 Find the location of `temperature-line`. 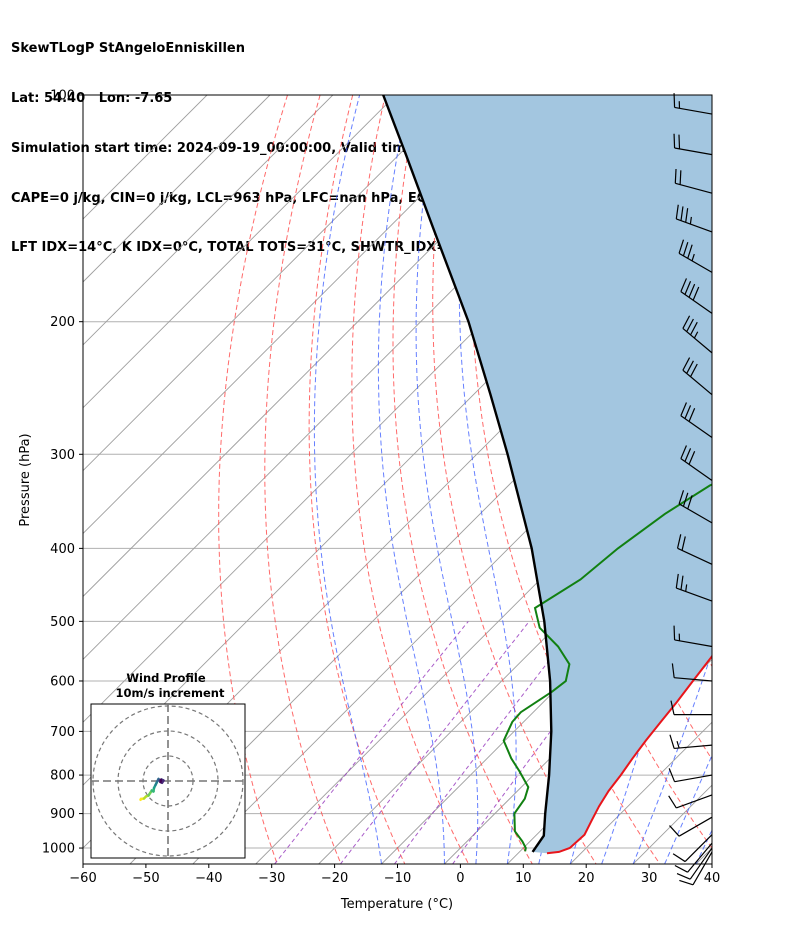

temperature-line is located at coordinates (629, 754).